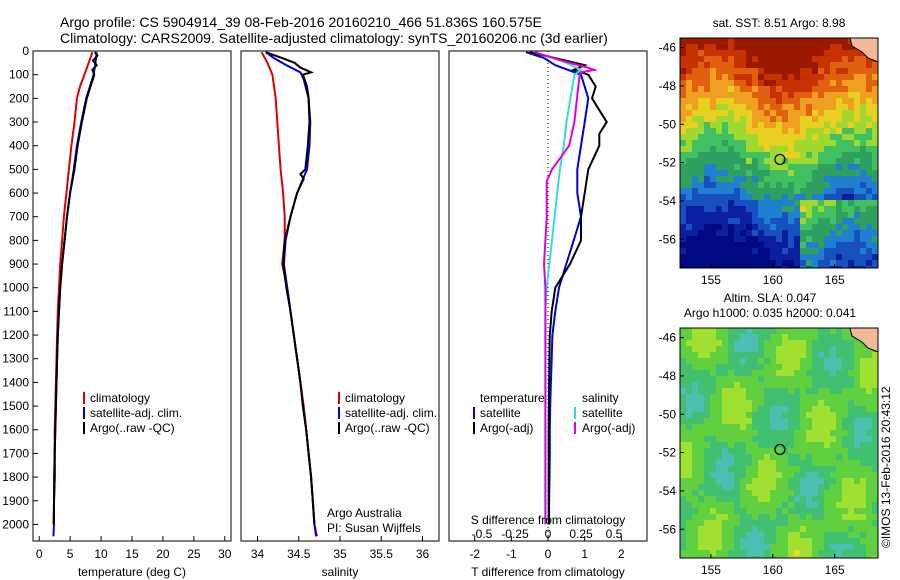 The image size is (900, 580). What do you see at coordinates (25, 51) in the screenshot?
I see `y-tick-label: 0` at bounding box center [25, 51].